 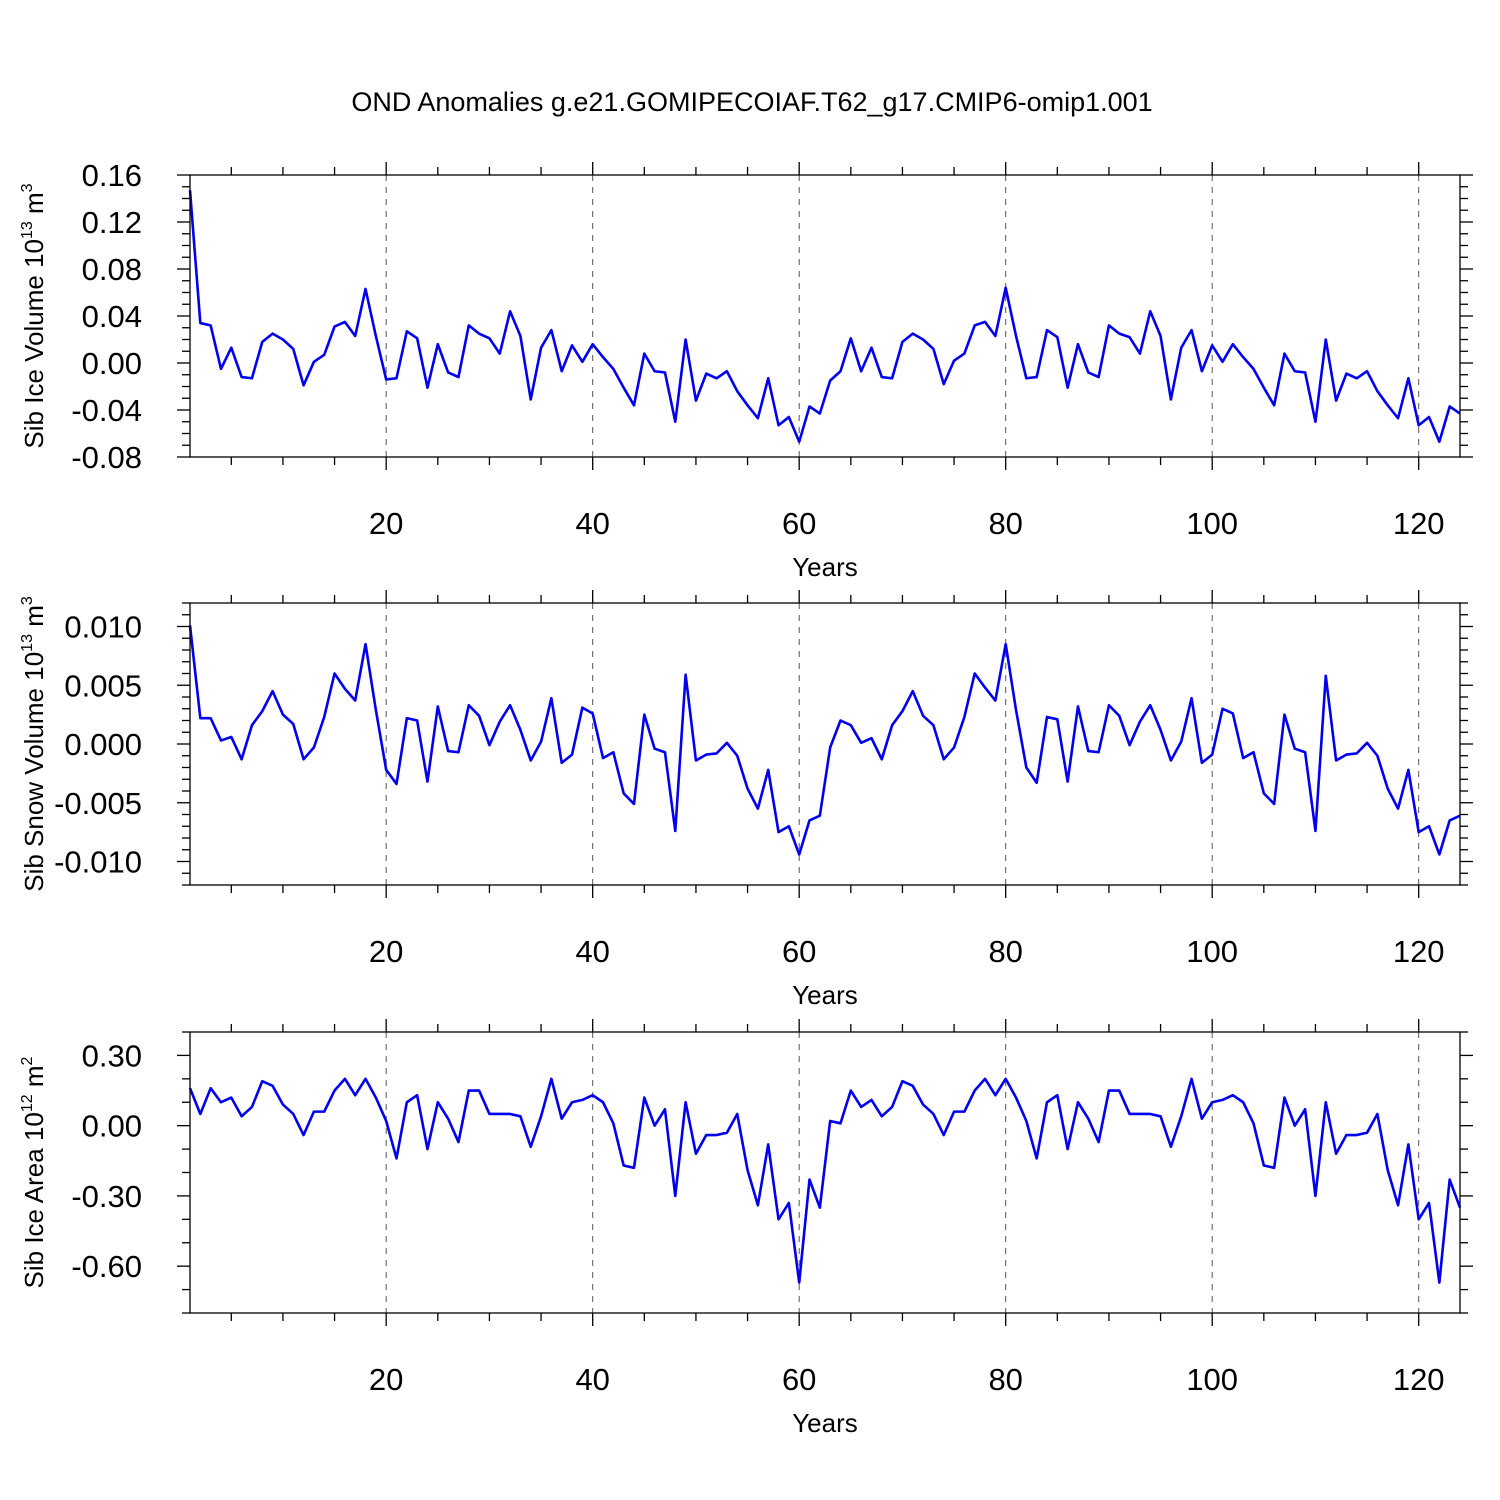 I want to click on y-tick-label: 0.005, so click(x=103, y=685).